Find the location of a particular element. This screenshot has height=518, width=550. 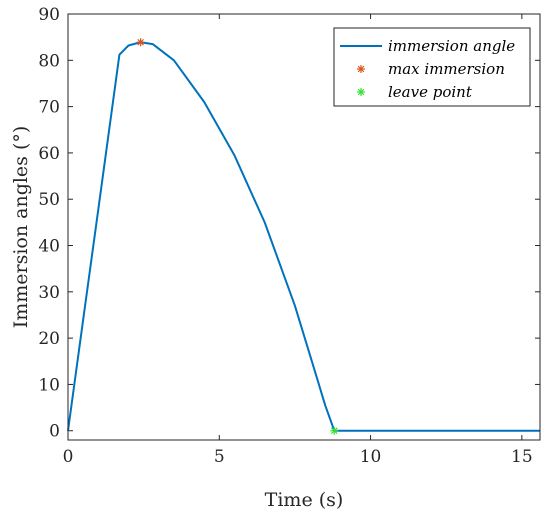

legend-label-leave-point: leave point is located at coordinates (430, 92).